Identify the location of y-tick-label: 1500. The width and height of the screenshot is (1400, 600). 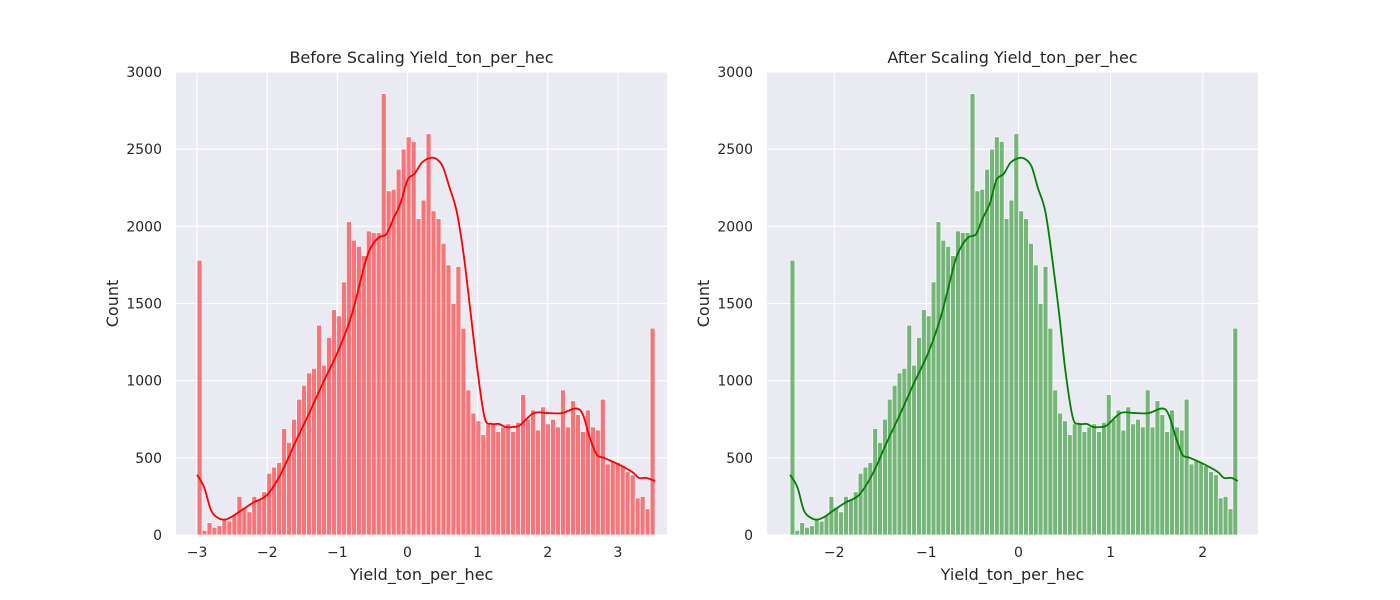
(735, 305).